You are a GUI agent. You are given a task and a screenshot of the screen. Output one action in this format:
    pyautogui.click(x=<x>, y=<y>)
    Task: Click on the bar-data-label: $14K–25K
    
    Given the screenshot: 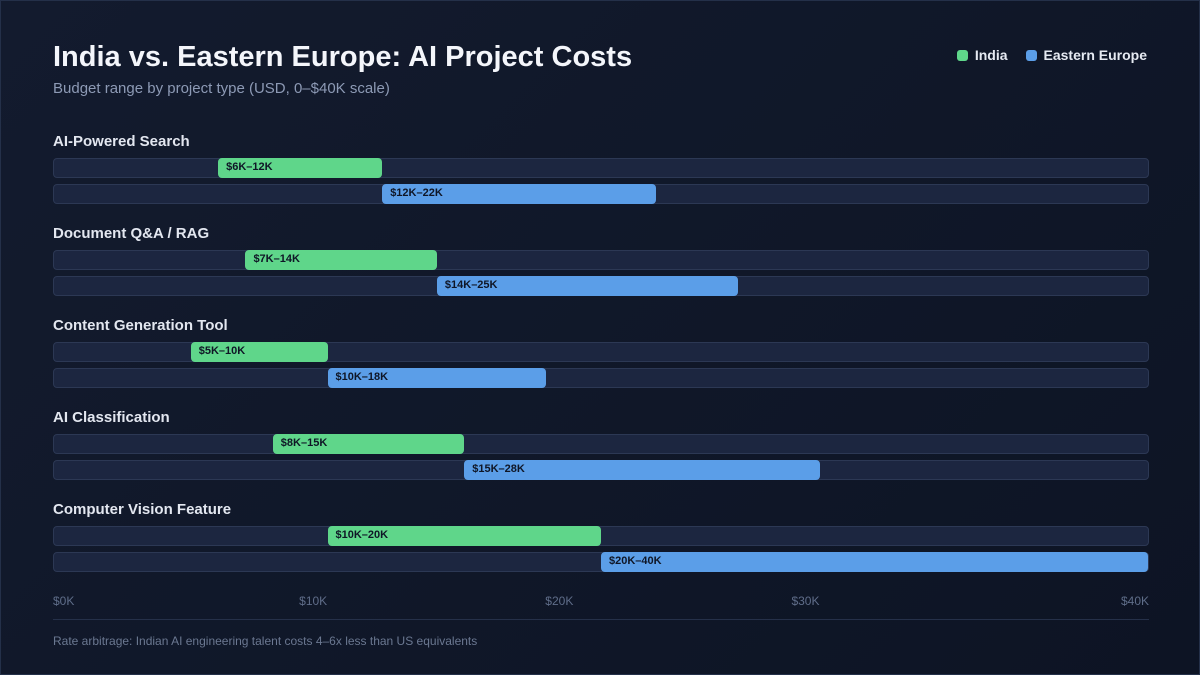 What is the action you would take?
    pyautogui.click(x=471, y=285)
    